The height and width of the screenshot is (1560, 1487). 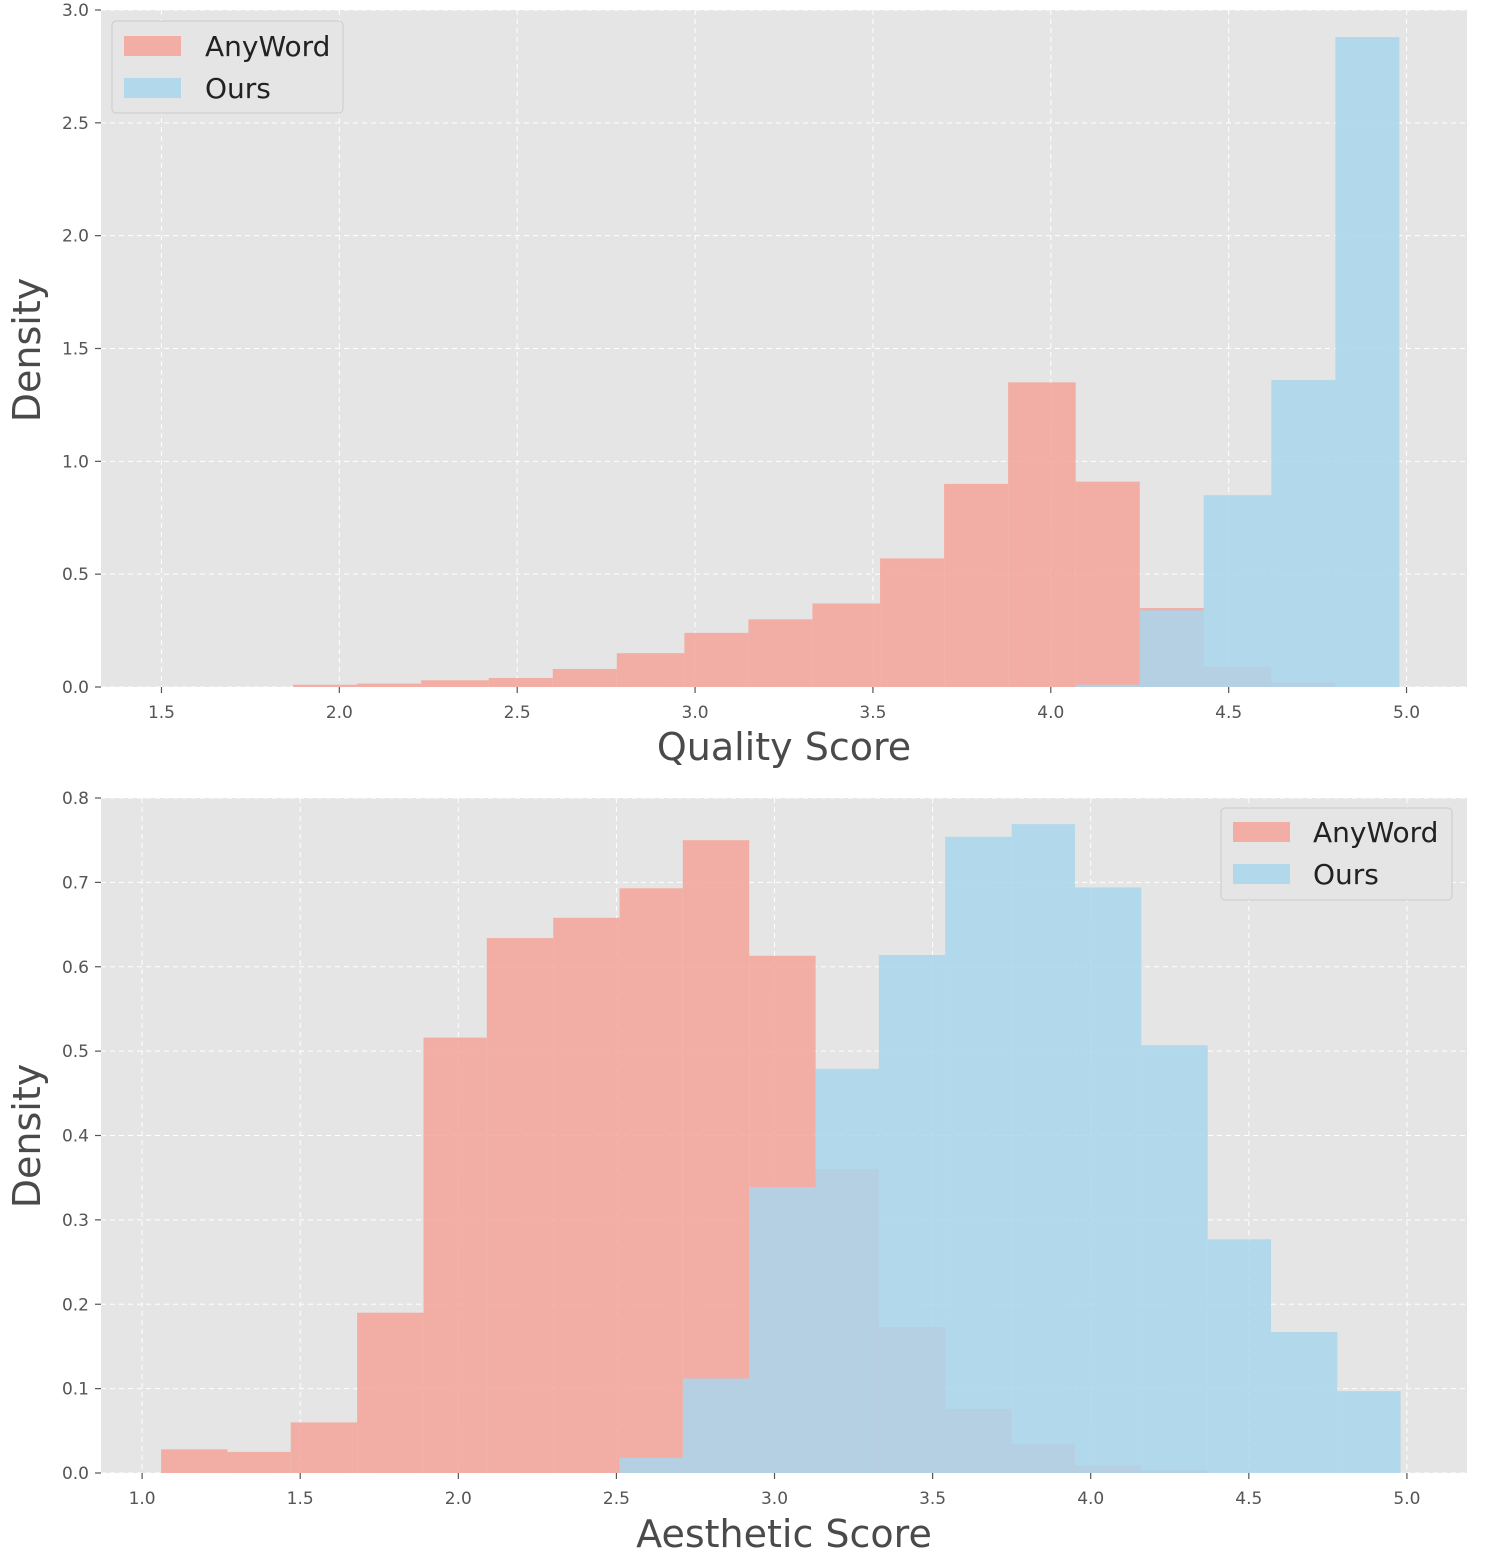 What do you see at coordinates (784, 747) in the screenshot?
I see `x-axis-label: Quality Score` at bounding box center [784, 747].